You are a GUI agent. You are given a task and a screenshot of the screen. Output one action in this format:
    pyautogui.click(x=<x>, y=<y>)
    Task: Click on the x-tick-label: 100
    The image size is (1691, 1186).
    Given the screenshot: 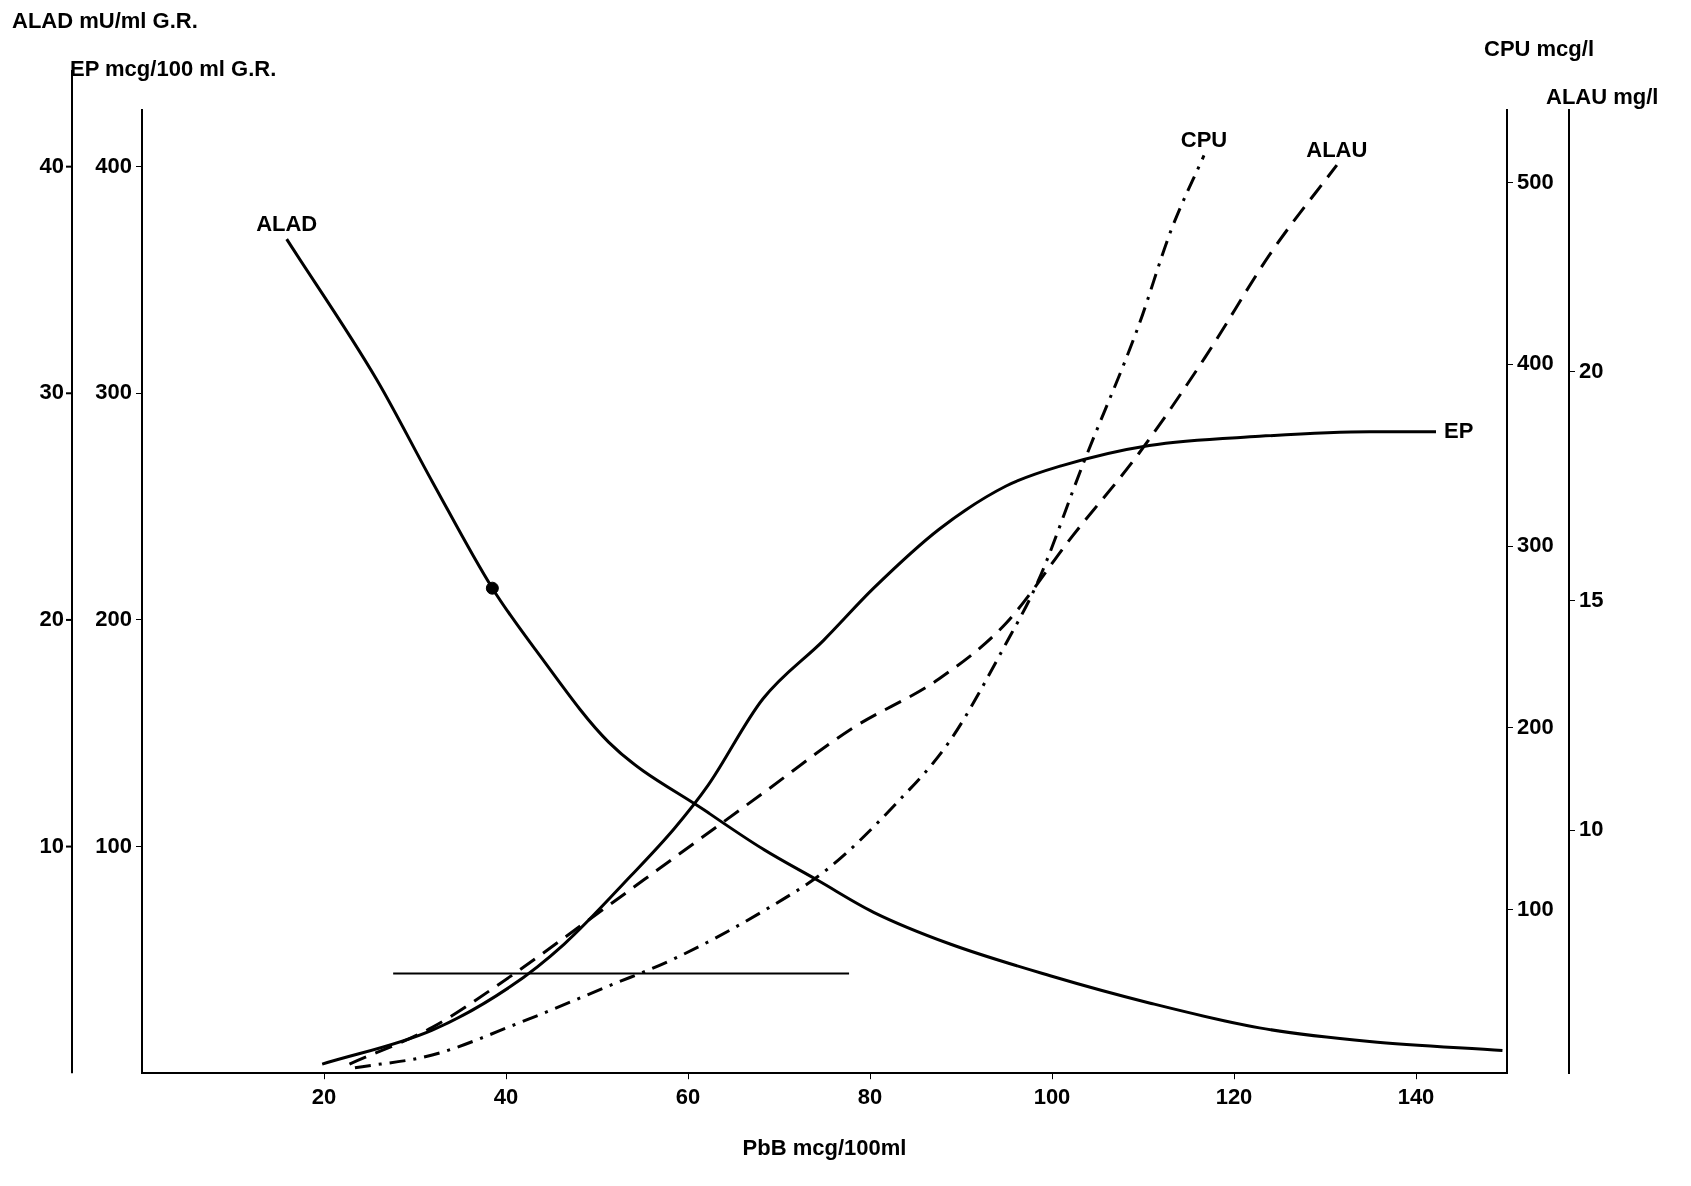 What is the action you would take?
    pyautogui.click(x=1052, y=1097)
    